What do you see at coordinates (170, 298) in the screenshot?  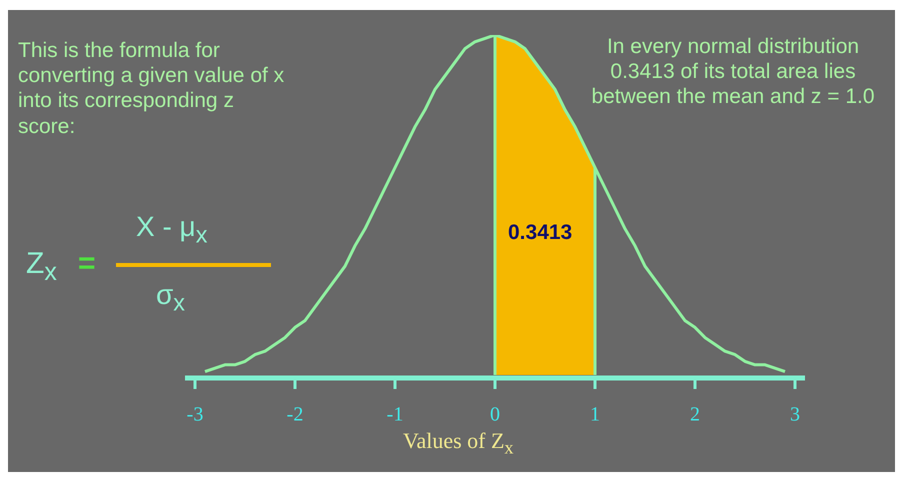 I see `text: σ$_{x}$` at bounding box center [170, 298].